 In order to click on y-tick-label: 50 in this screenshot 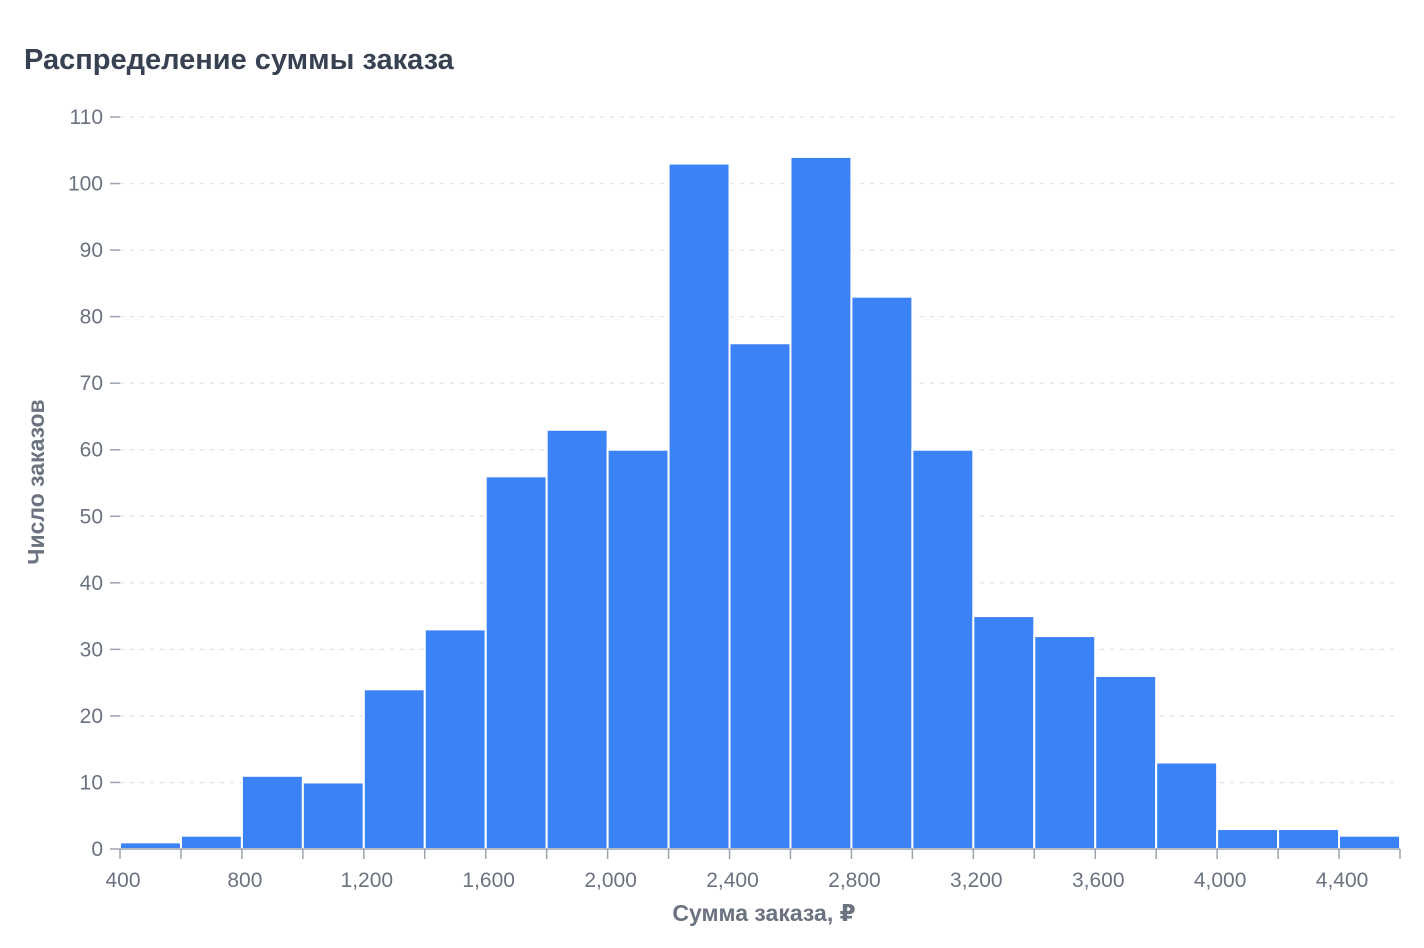, I will do `click(91, 516)`.